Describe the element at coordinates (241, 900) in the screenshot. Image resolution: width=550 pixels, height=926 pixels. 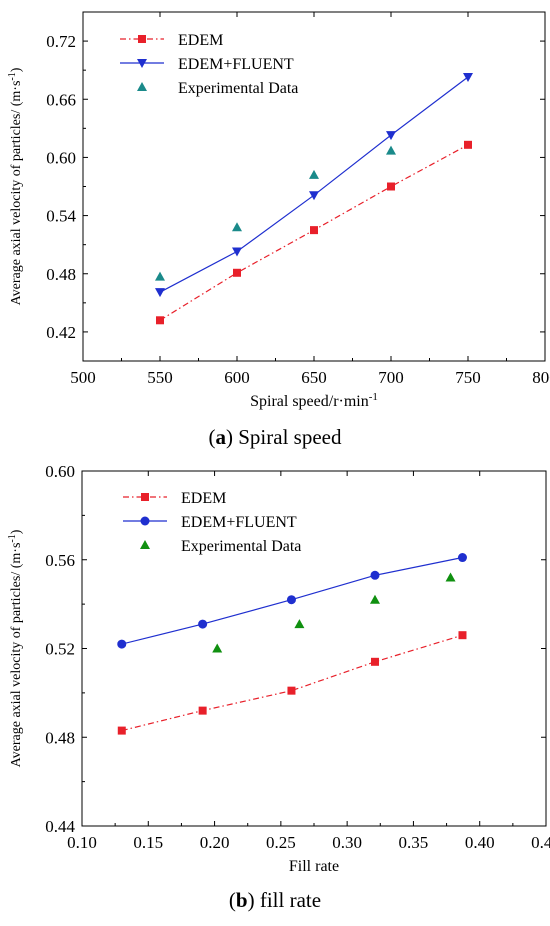
I see `caption-letter-b: b` at that location.